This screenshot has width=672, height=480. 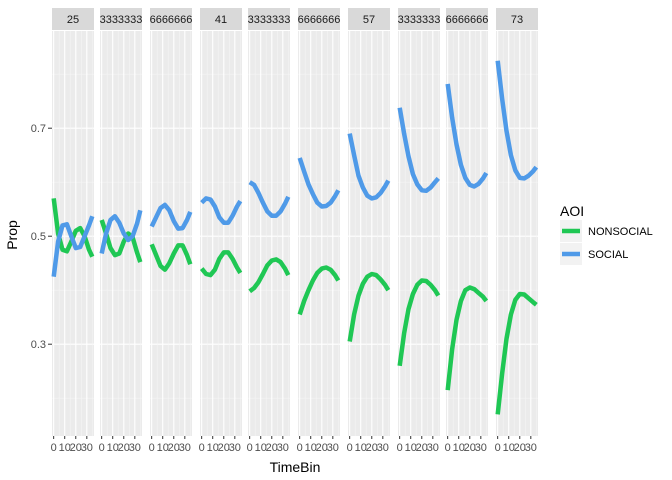 I want to click on facet-panel: 41, so click(x=221, y=222).